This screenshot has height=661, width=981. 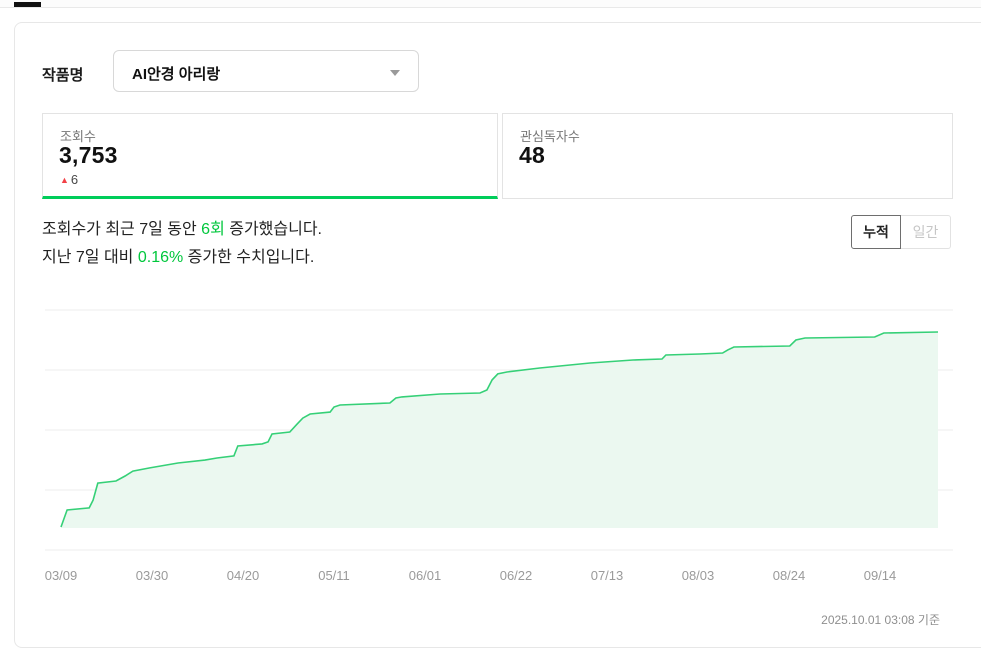 I want to click on summary-highlight: 6회, so click(x=213, y=229).